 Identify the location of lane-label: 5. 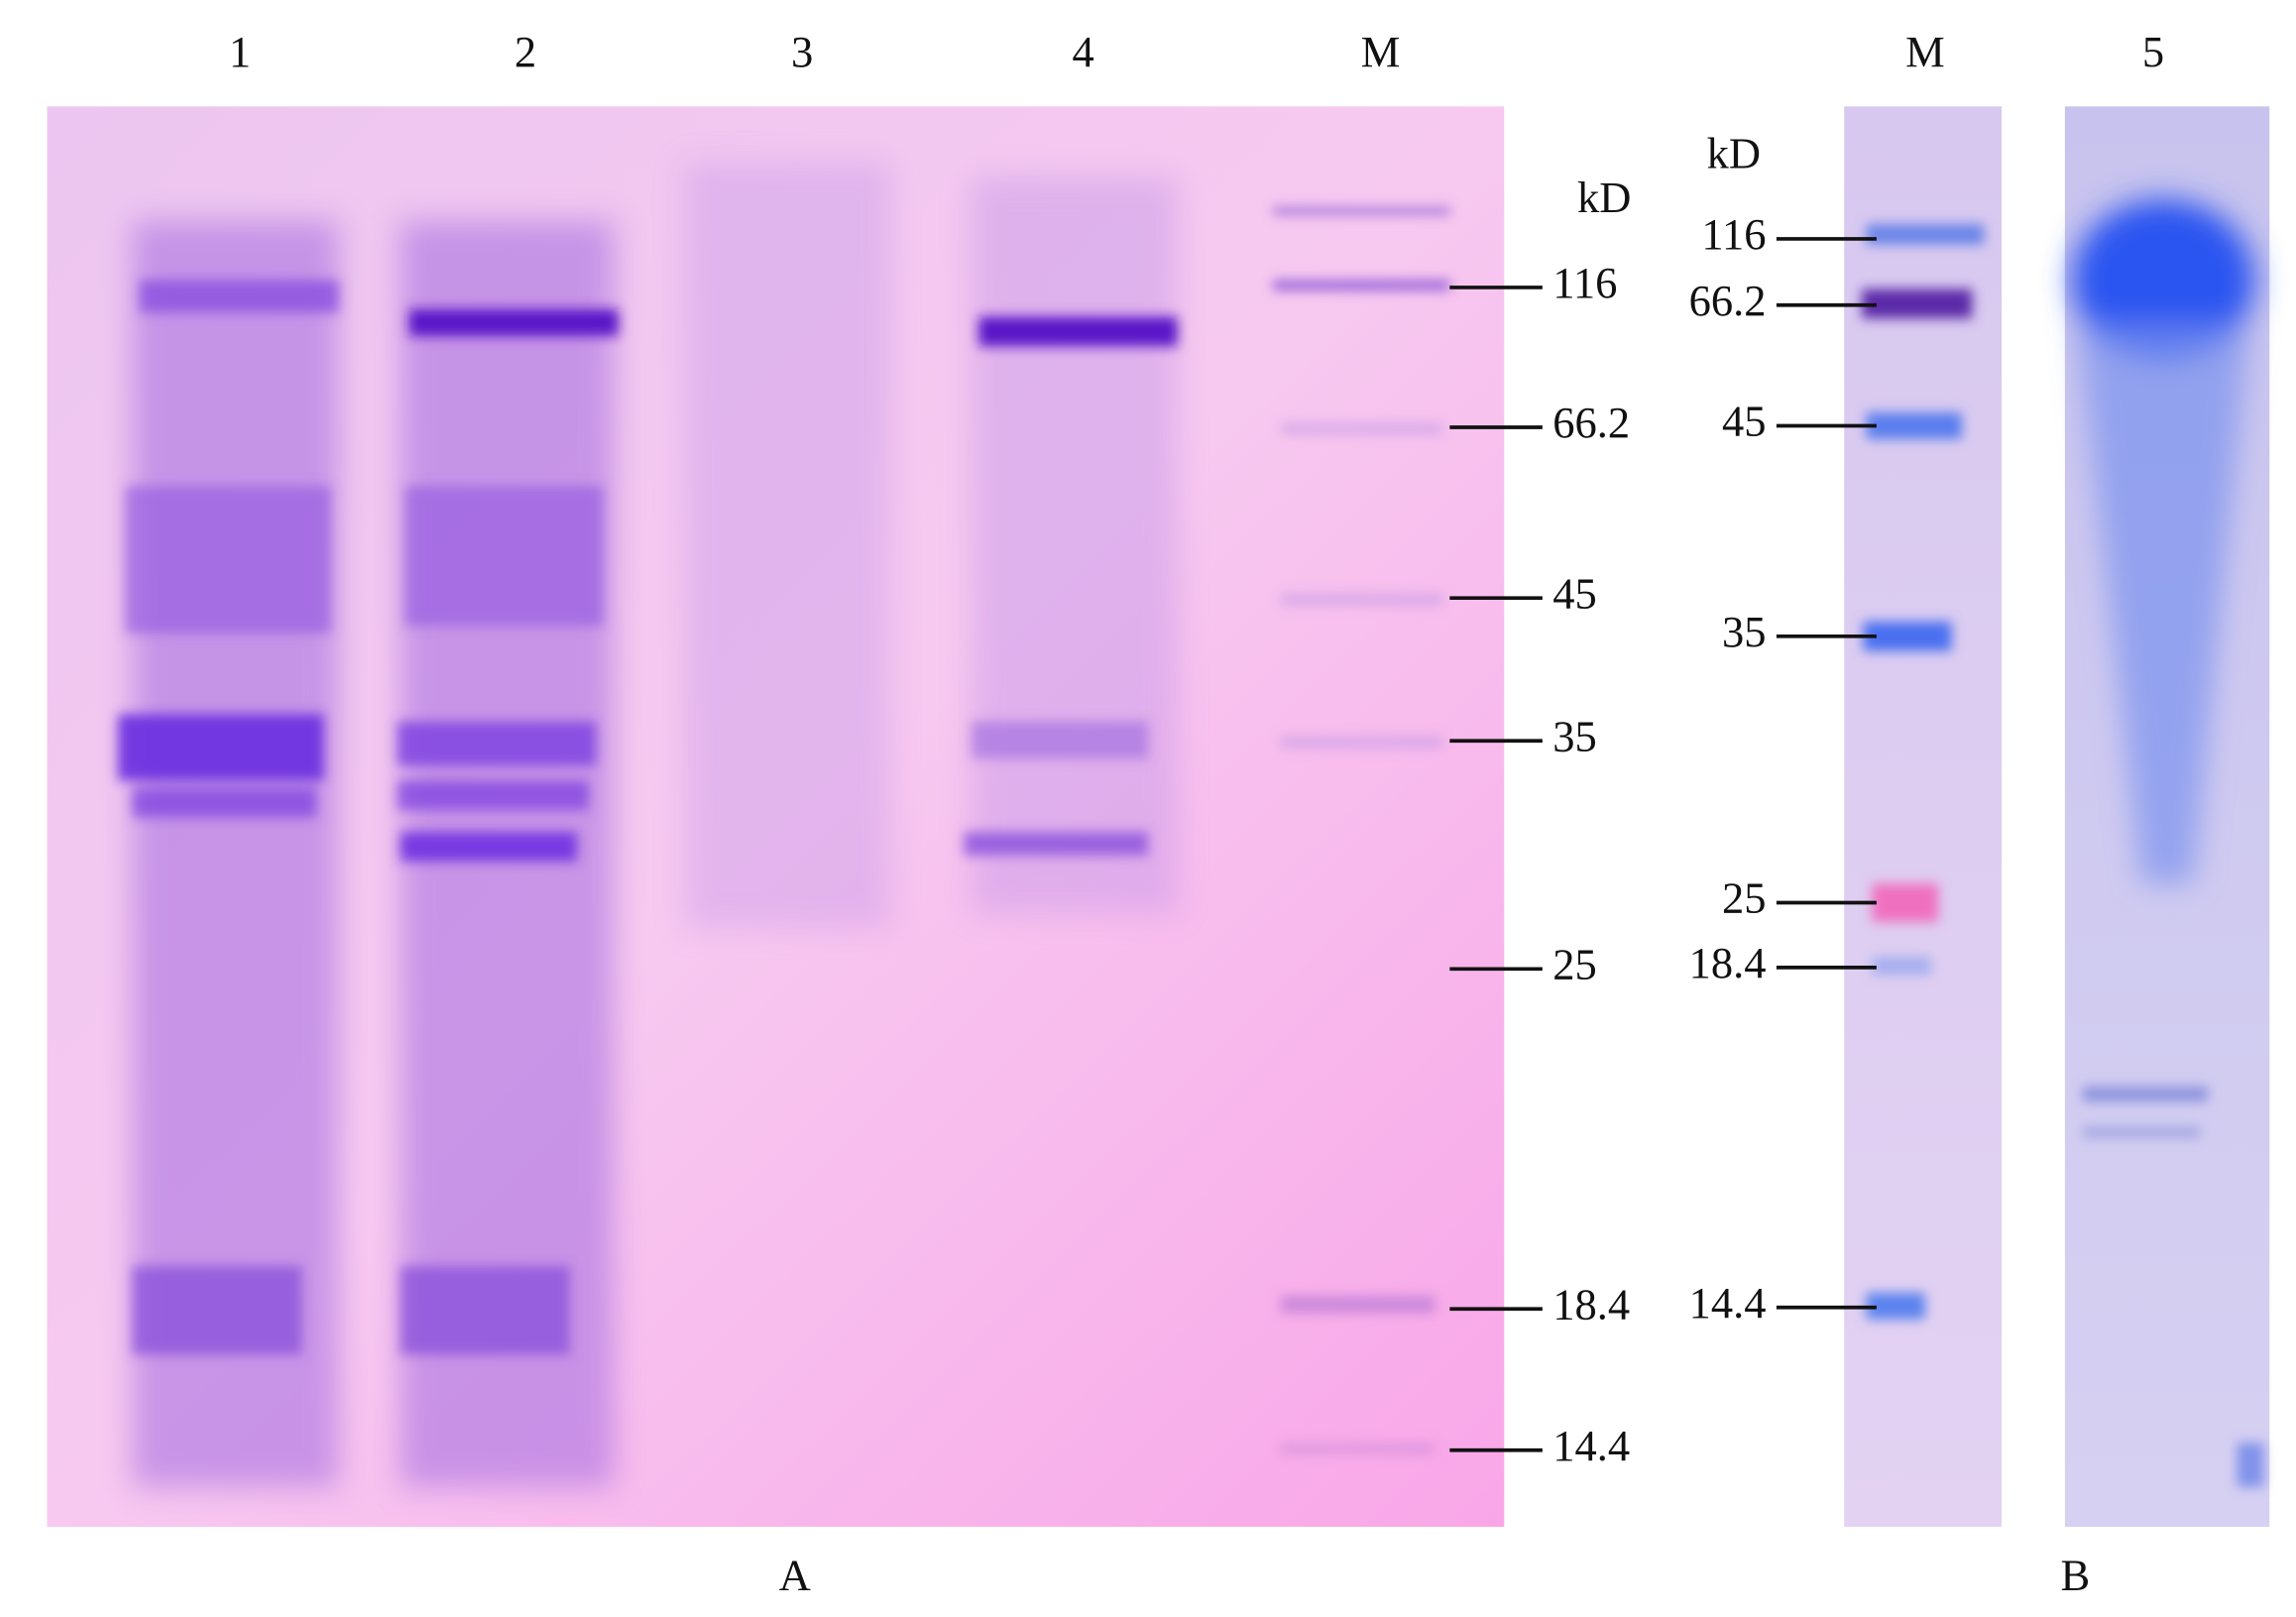
(2153, 51).